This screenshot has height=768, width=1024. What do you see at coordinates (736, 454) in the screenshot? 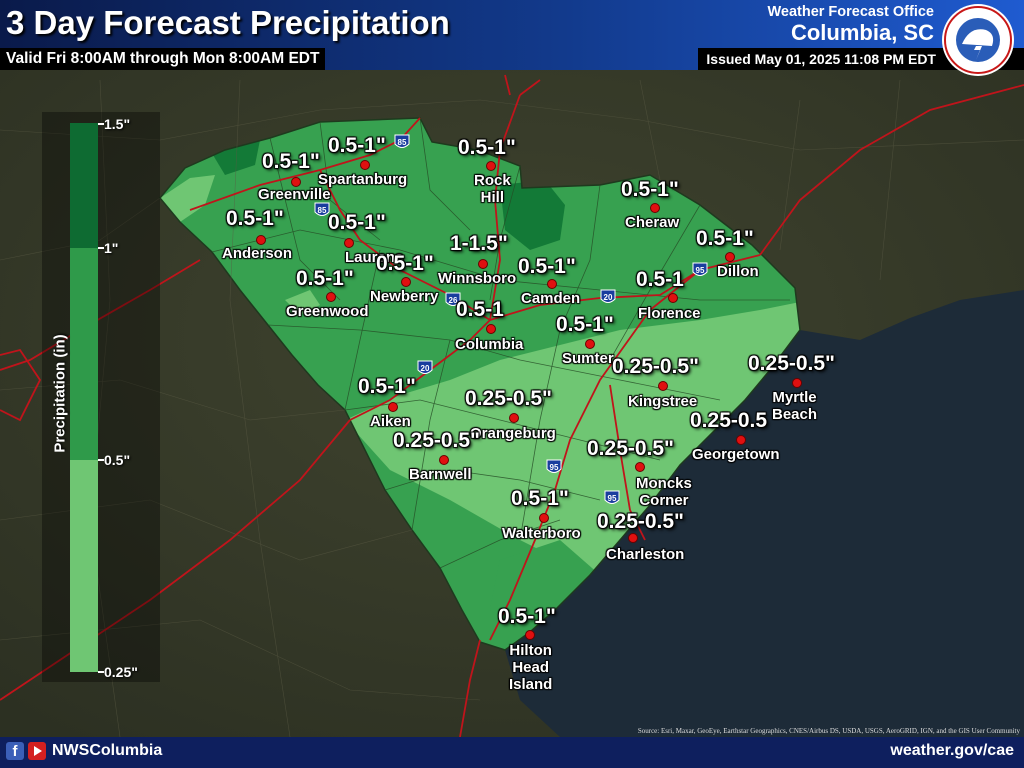
I see `city-name-label: Georgetown` at bounding box center [736, 454].